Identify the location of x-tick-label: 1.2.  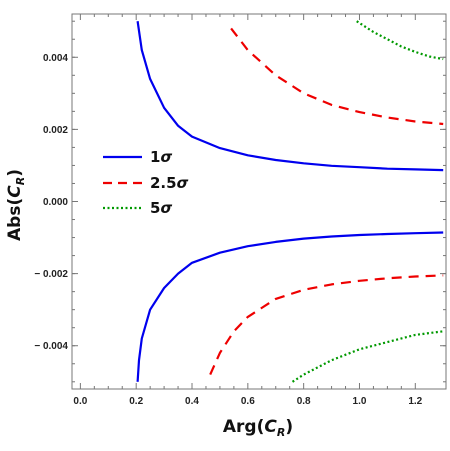
(415, 401).